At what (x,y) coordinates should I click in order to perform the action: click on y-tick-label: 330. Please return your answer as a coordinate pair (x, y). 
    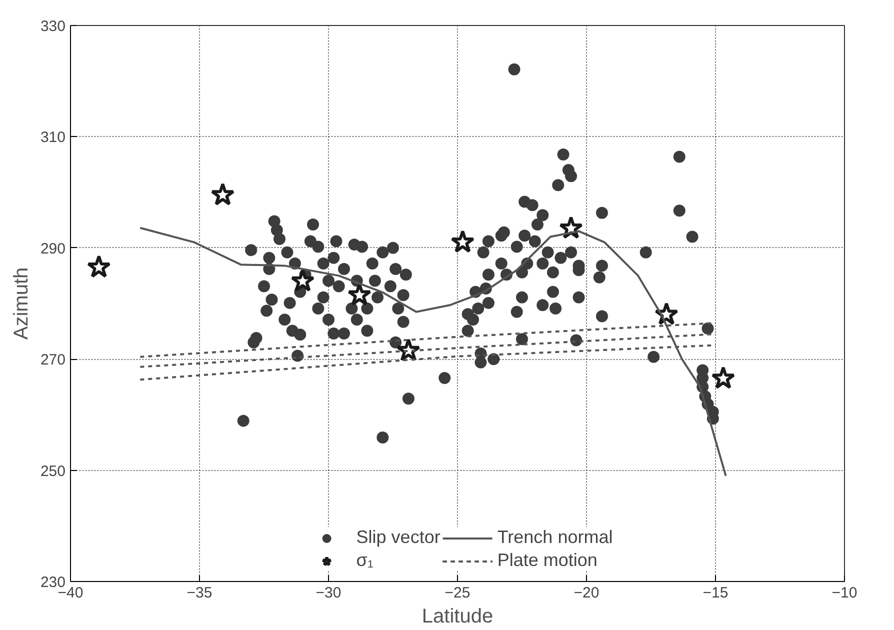
    Looking at the image, I should click on (53, 26).